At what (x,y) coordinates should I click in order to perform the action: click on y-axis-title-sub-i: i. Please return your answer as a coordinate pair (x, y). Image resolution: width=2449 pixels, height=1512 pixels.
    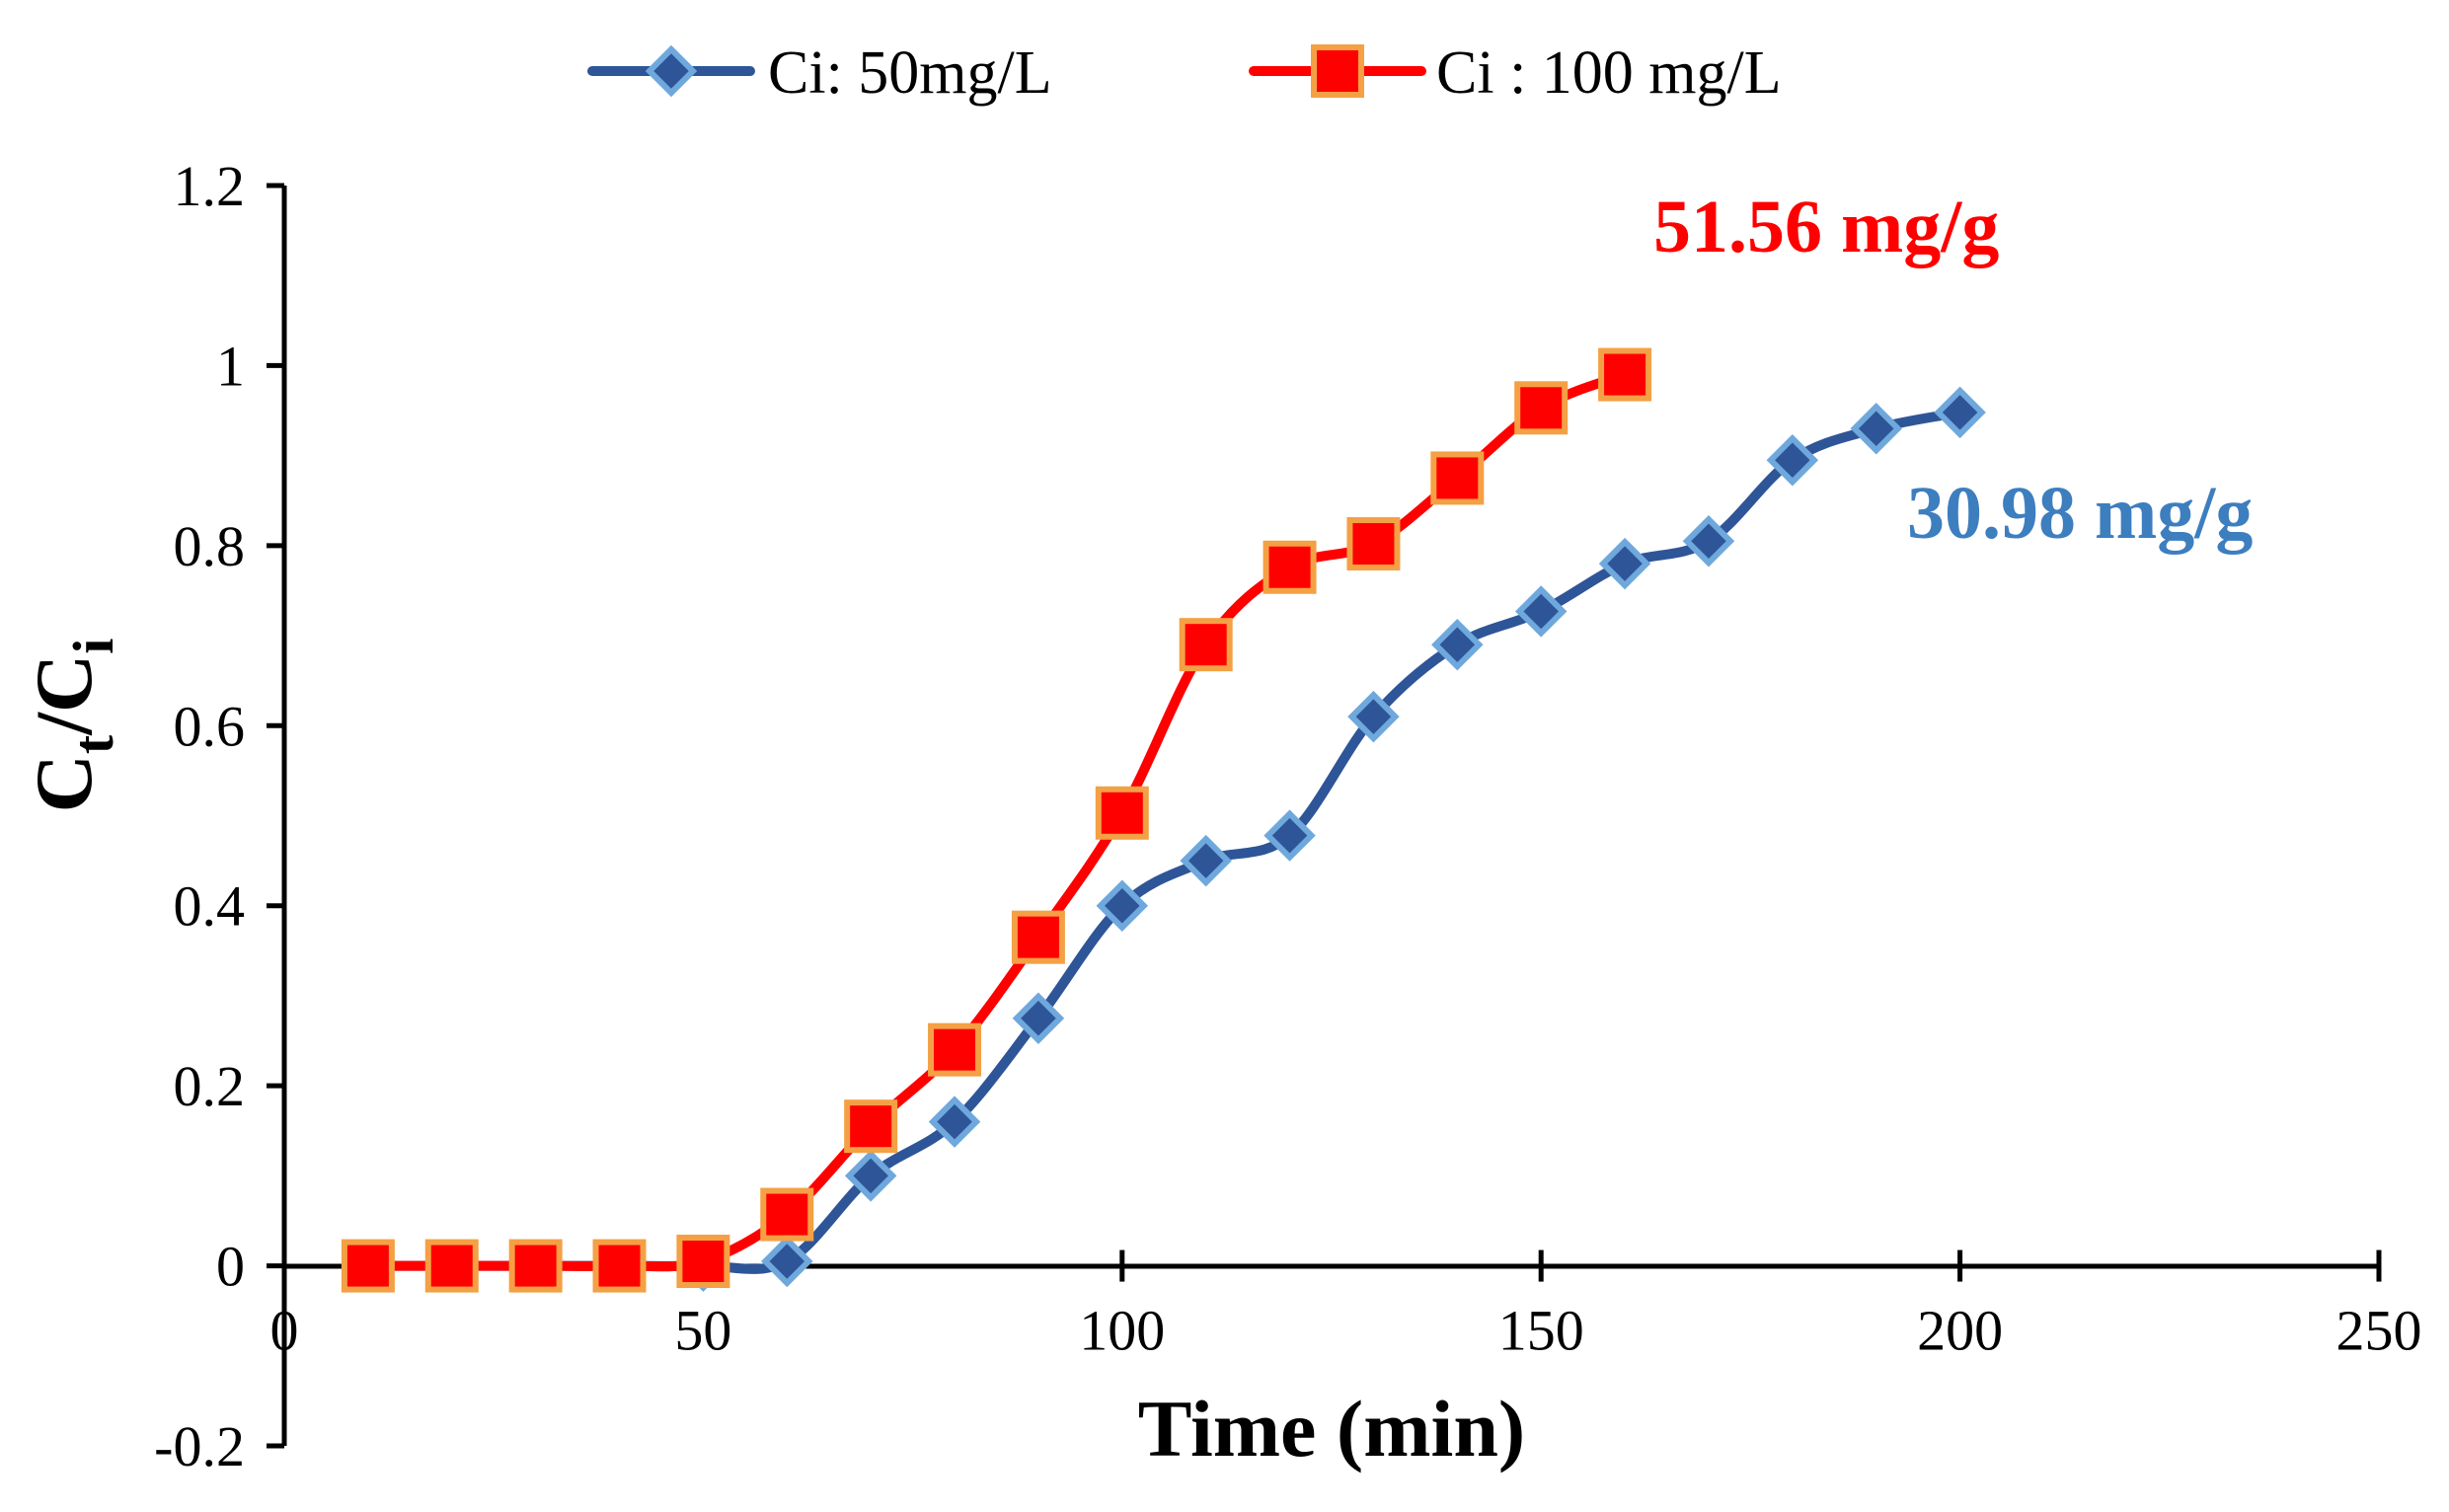
    Looking at the image, I should click on (93, 647).